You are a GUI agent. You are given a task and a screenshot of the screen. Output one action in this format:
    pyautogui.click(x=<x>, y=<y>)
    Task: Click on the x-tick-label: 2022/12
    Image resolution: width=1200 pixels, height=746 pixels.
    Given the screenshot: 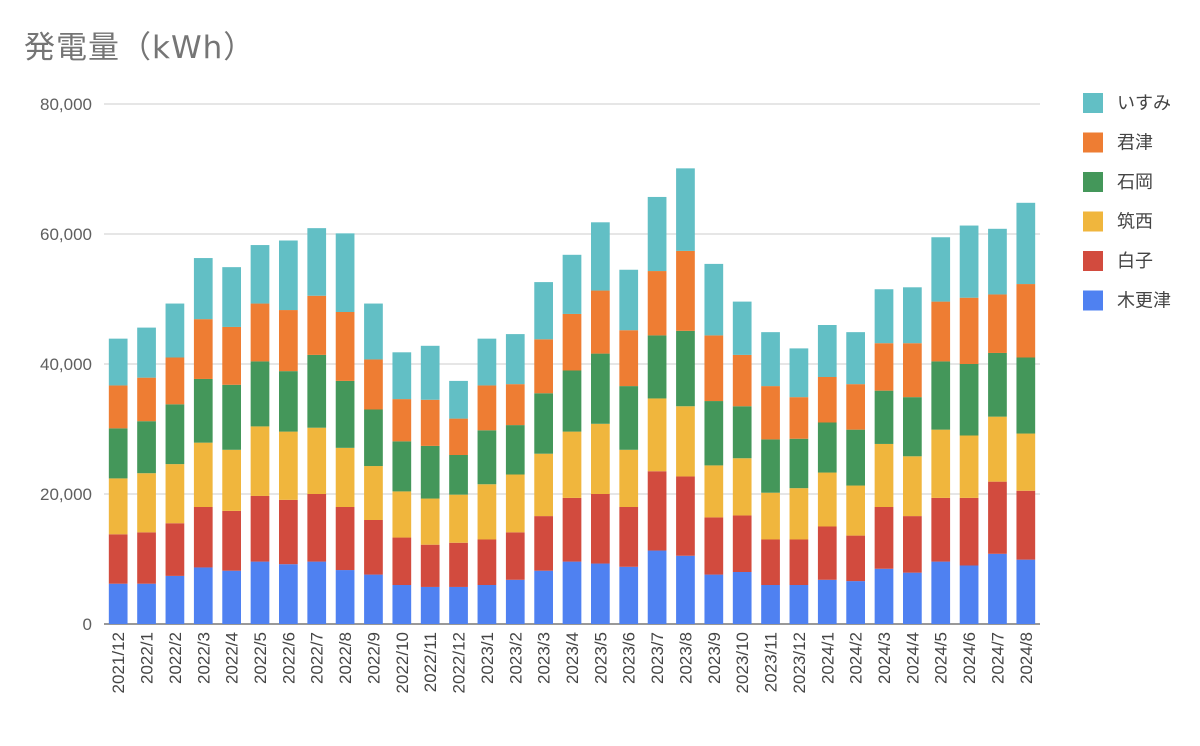 What is the action you would take?
    pyautogui.click(x=459, y=662)
    